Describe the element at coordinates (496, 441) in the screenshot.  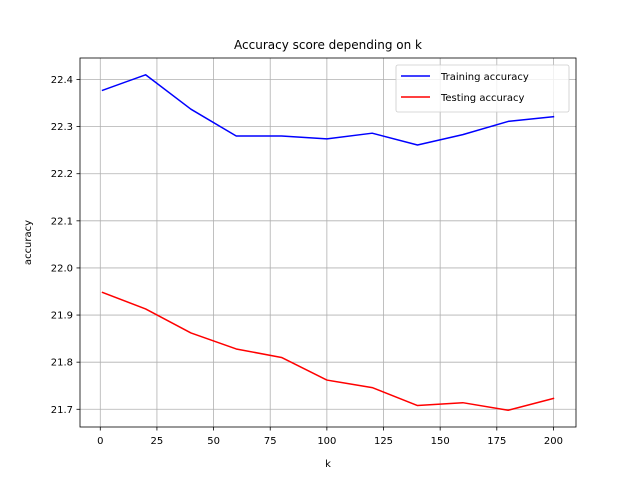
I see `x-tick-label: 175` at that location.